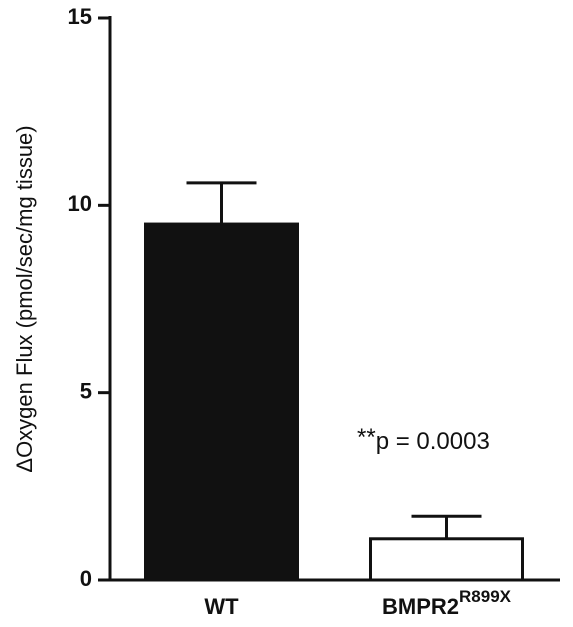 This screenshot has width=573, height=627. Describe the element at coordinates (433, 441) in the screenshot. I see `annotation-text: p = 0.0003` at that location.